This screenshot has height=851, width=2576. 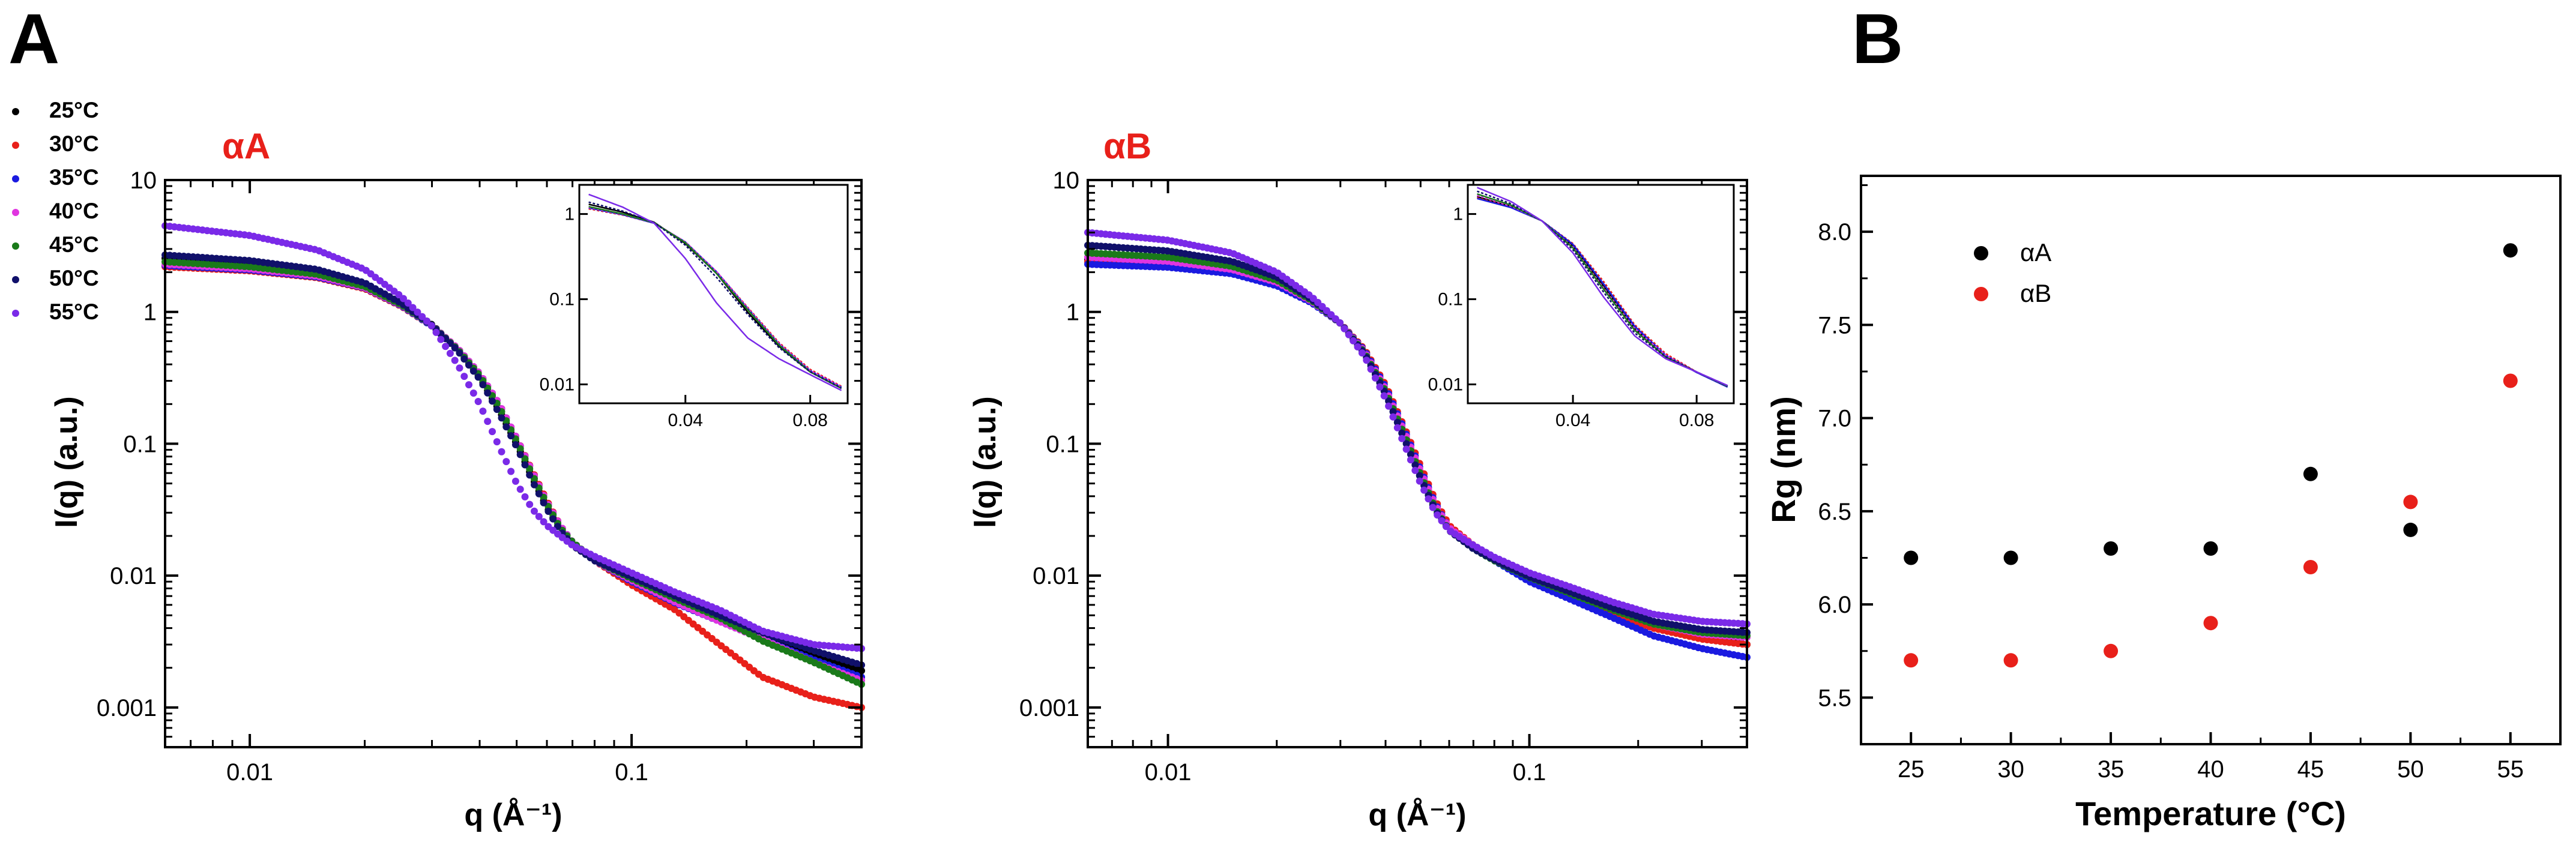 I want to click on legend-label-6: 55°C, so click(x=74, y=311).